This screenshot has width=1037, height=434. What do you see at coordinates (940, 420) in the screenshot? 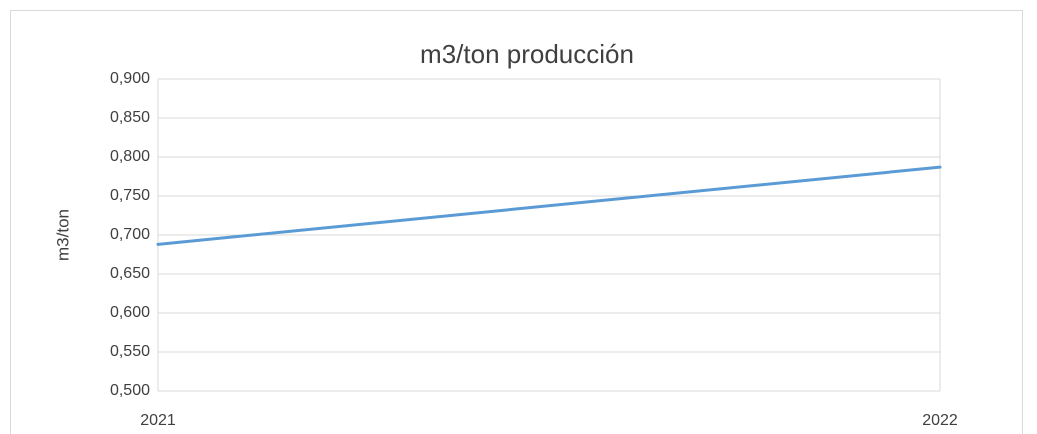
I see `x-tick-label: 2022` at bounding box center [940, 420].